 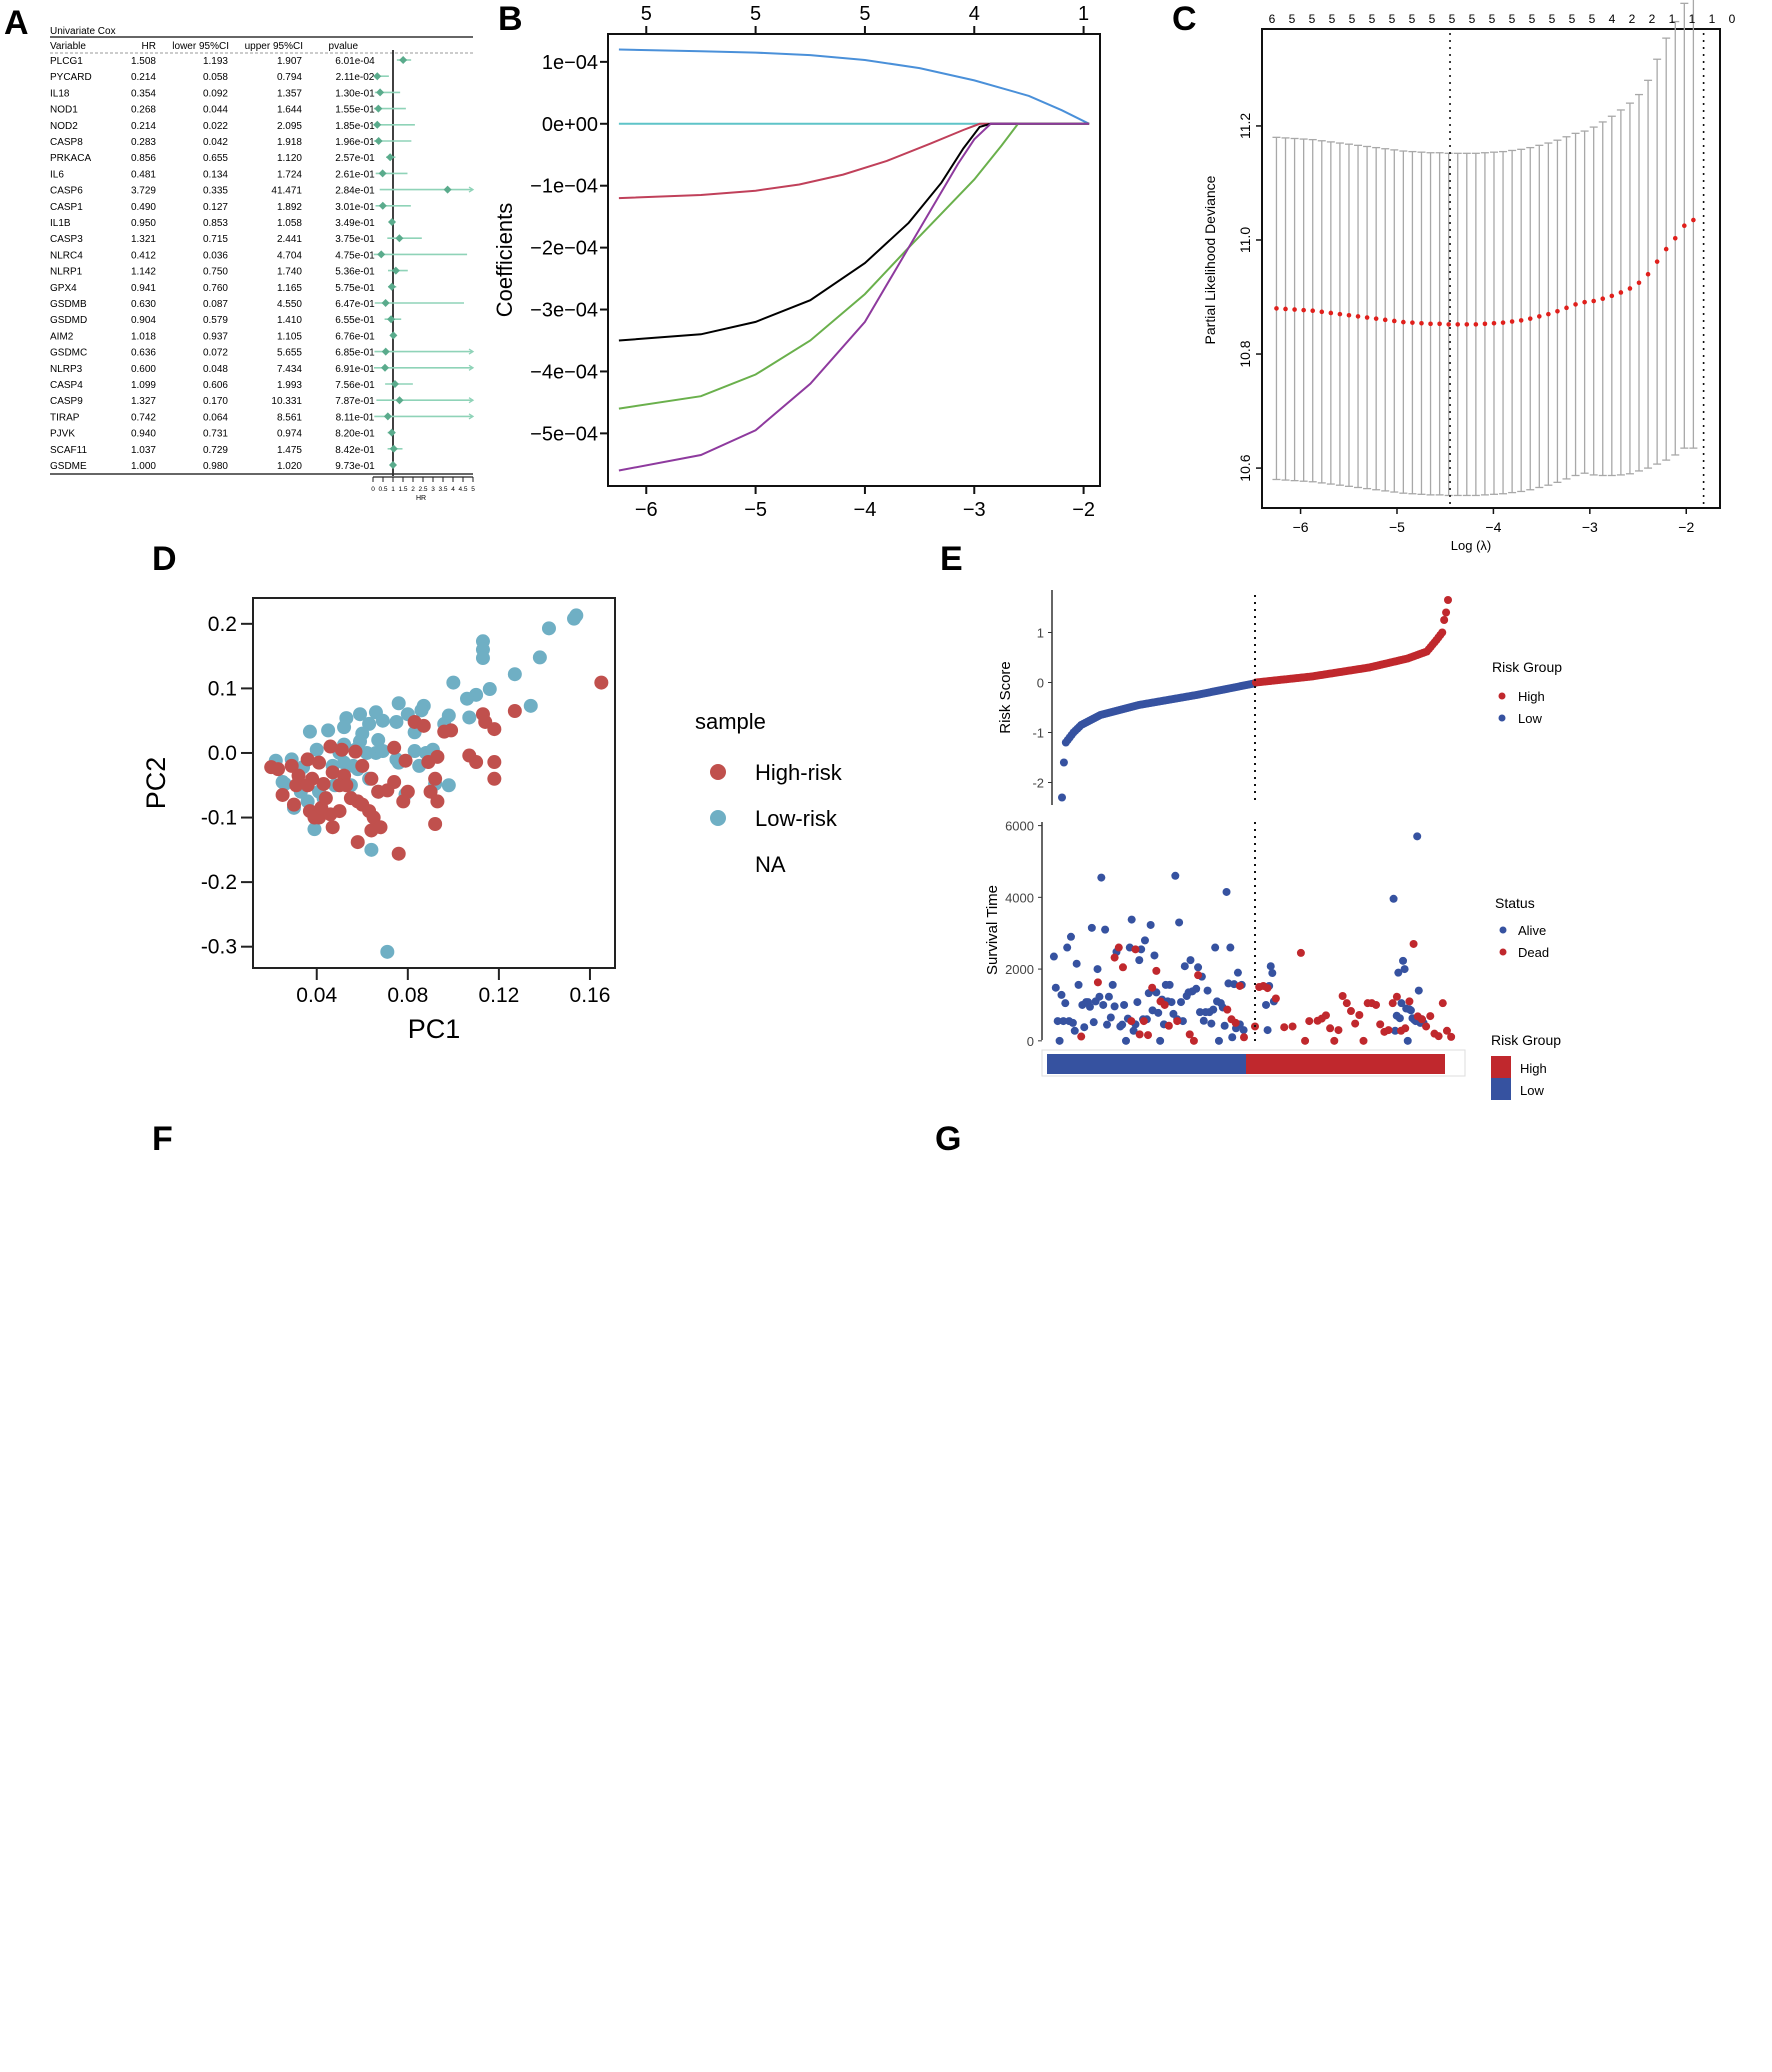 What do you see at coordinates (215, 450) in the screenshot?
I see `table-cell: 0.729` at bounding box center [215, 450].